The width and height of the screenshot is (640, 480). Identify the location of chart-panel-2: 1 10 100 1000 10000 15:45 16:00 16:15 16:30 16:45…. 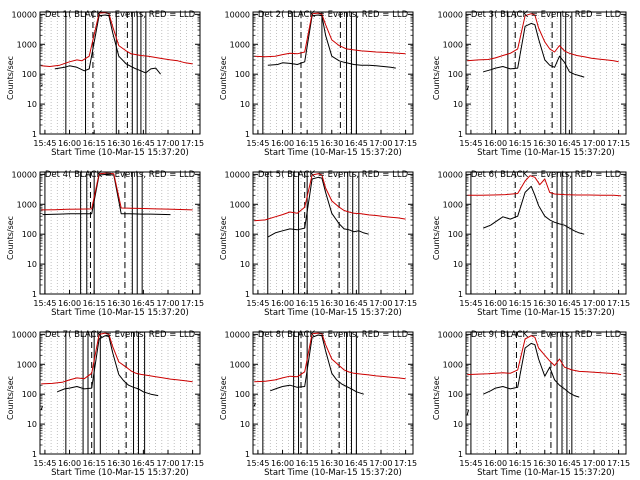
(318, 84).